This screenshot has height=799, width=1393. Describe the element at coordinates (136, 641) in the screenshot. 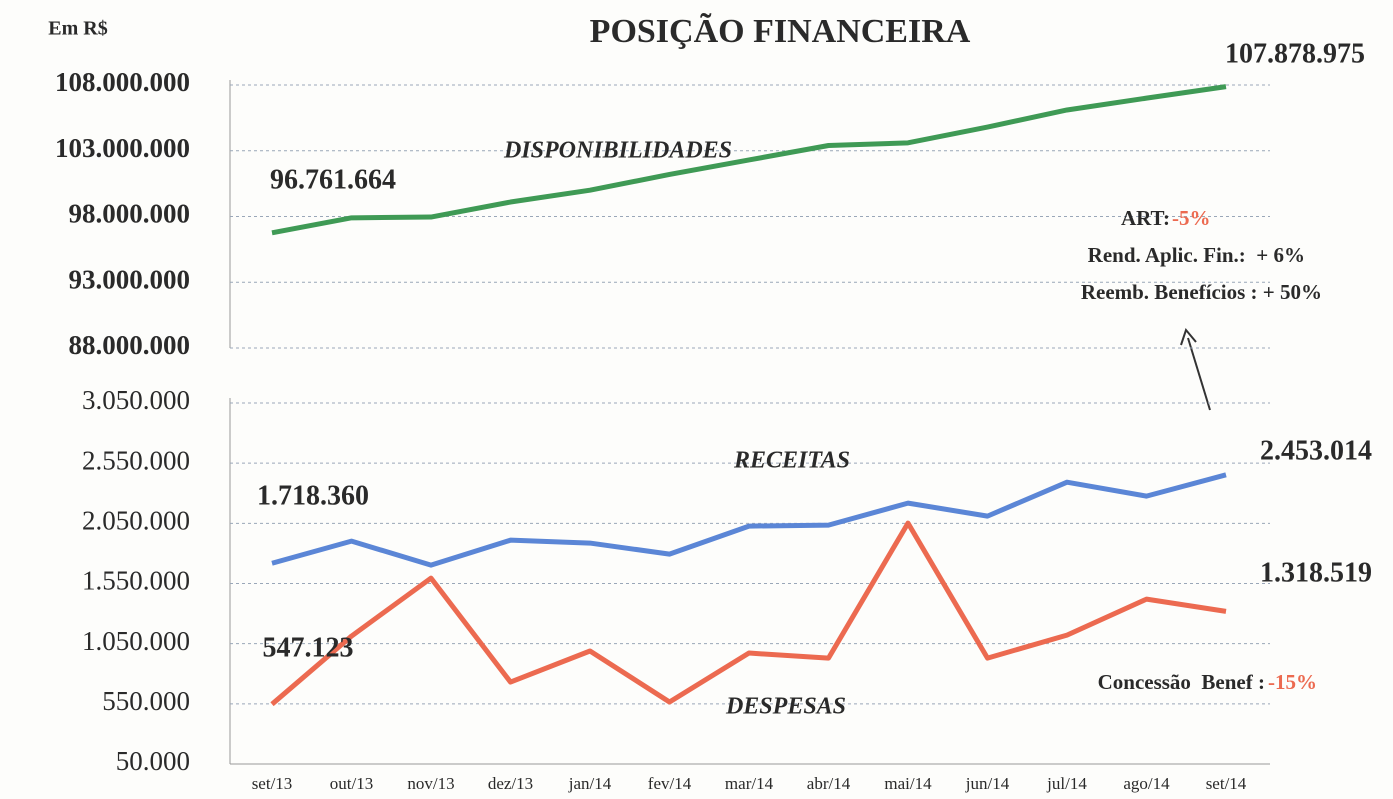

I see `y-tick-label: 1.050.000` at that location.